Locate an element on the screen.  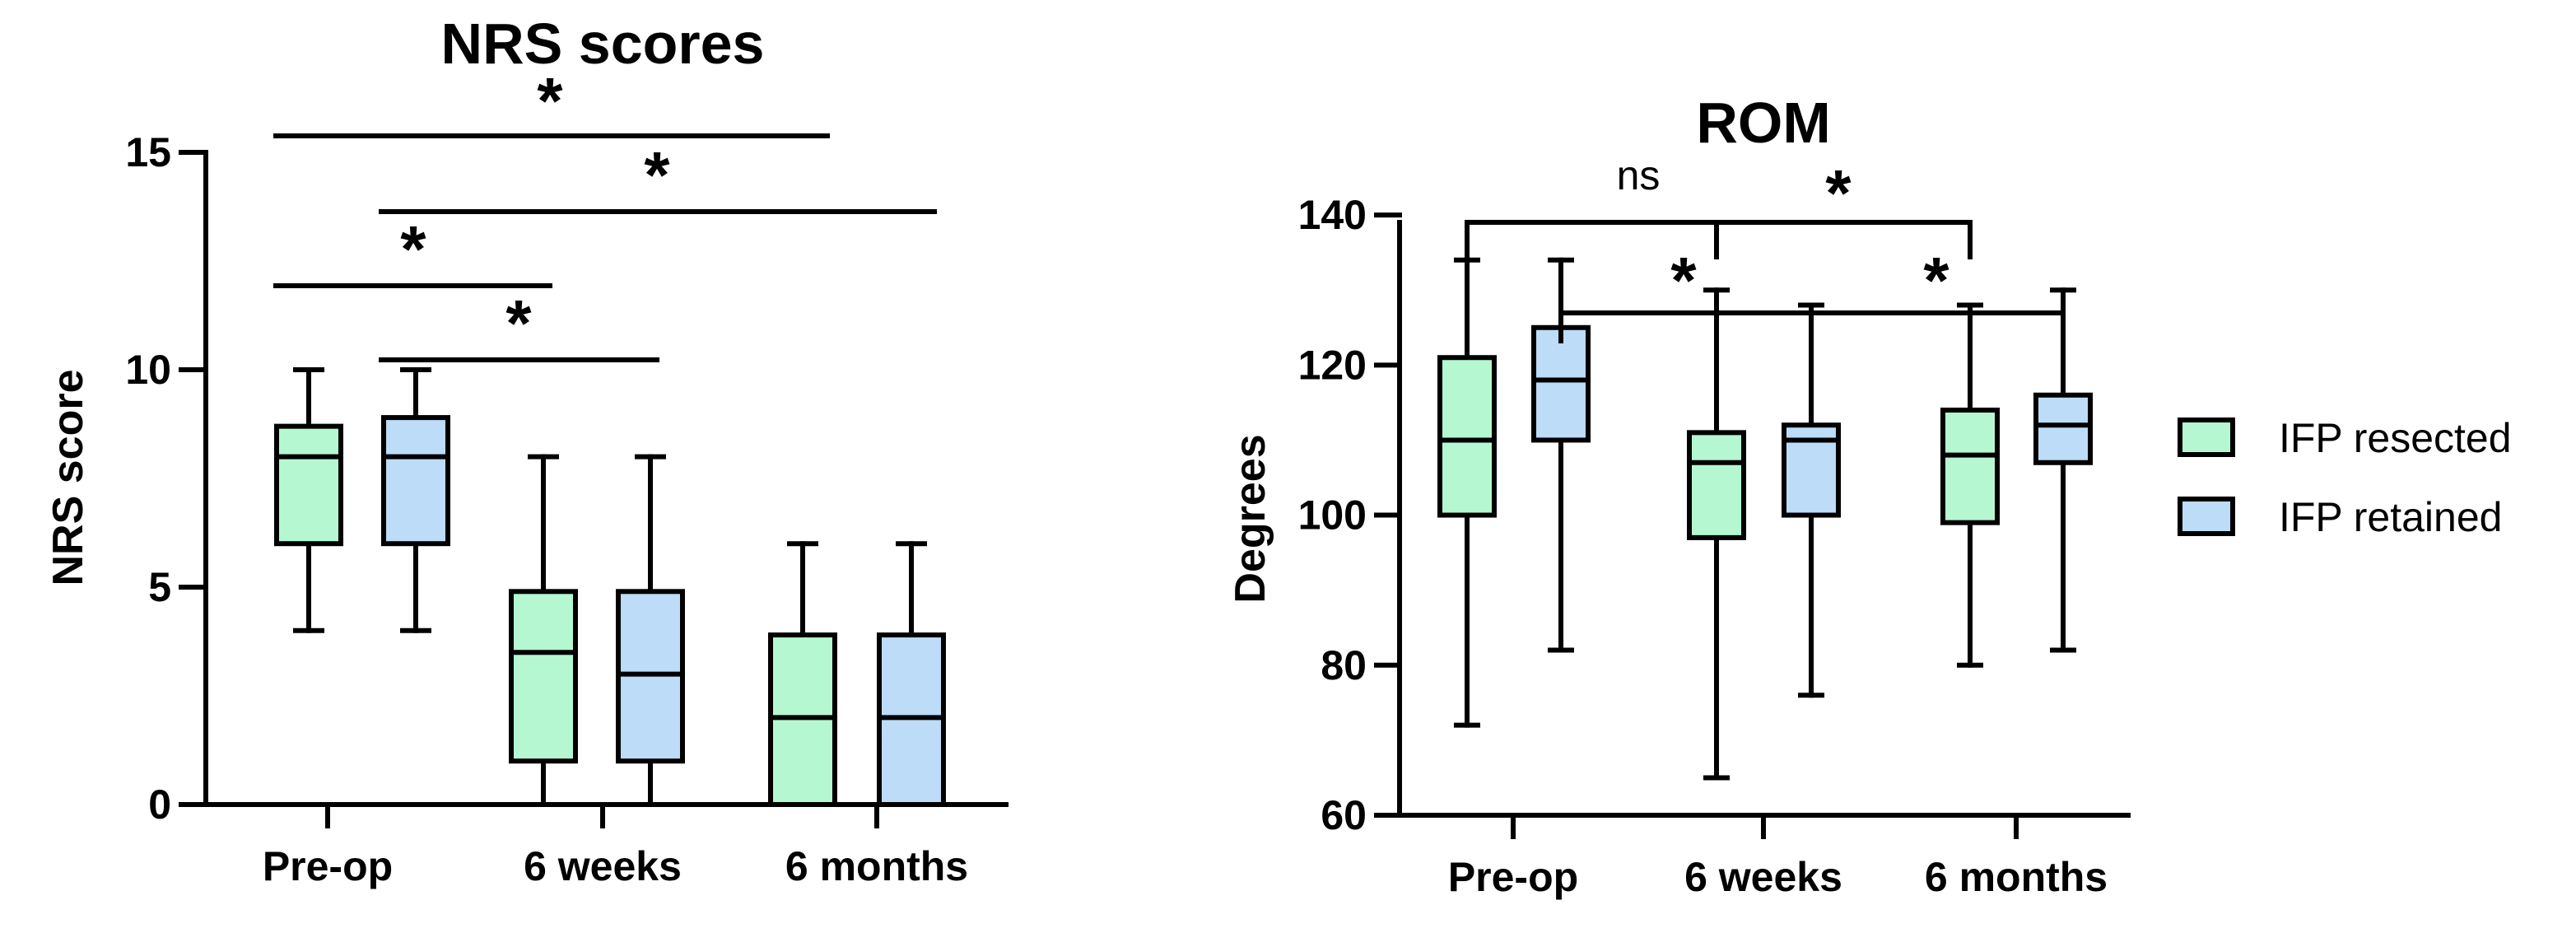
nrs-chart-title: NRS scores is located at coordinates (603, 44).